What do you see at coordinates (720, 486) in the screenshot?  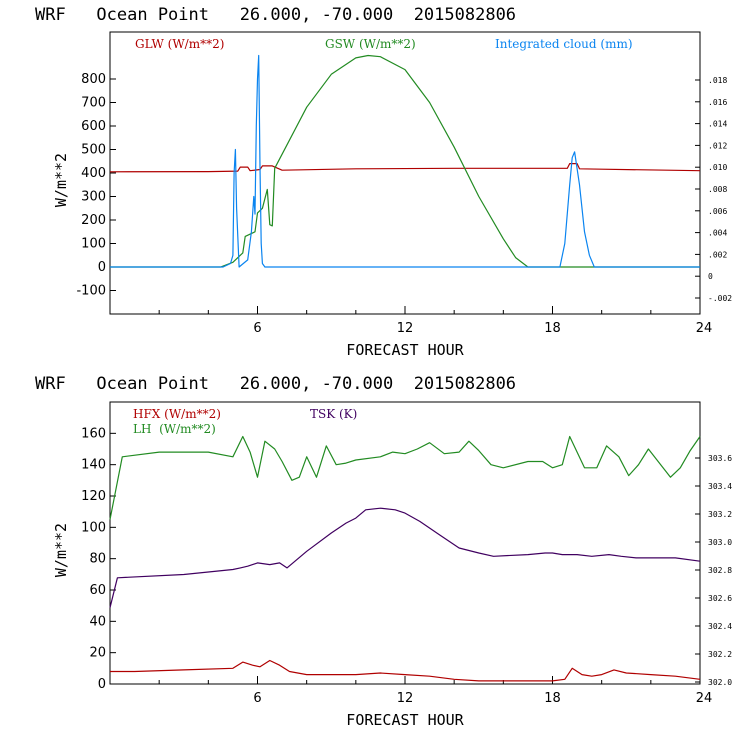 I see `y2-tick-label: 303.4` at bounding box center [720, 486].